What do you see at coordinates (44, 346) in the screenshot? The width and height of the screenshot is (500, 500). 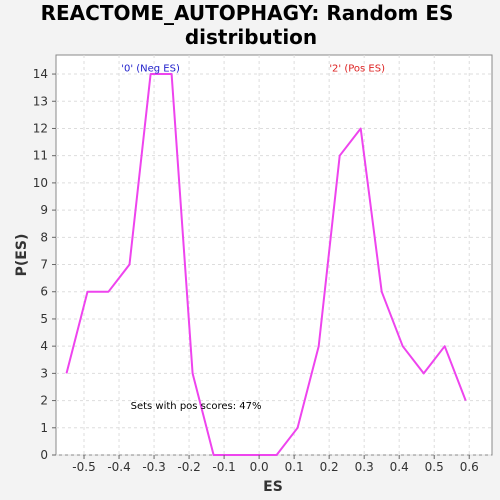 I see `y-tick-label: 4` at bounding box center [44, 346].